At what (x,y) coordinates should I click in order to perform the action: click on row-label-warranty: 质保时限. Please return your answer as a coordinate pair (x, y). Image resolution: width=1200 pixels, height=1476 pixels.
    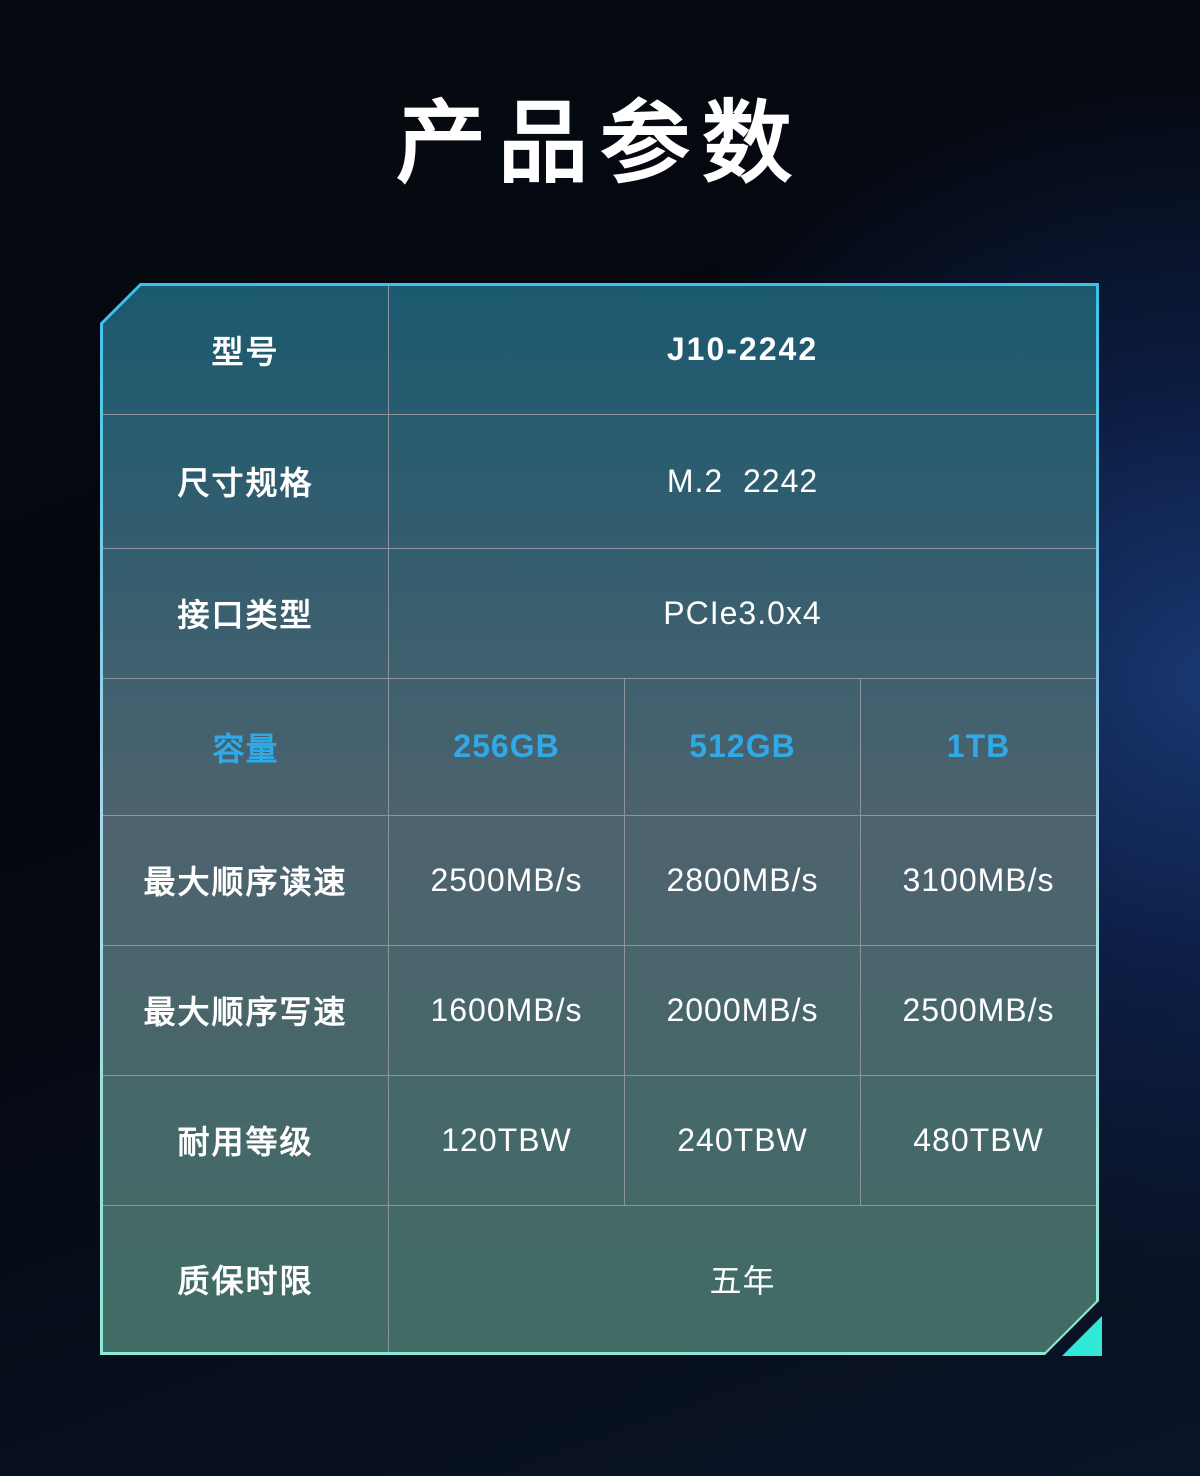
    Looking at the image, I should click on (245, 1280).